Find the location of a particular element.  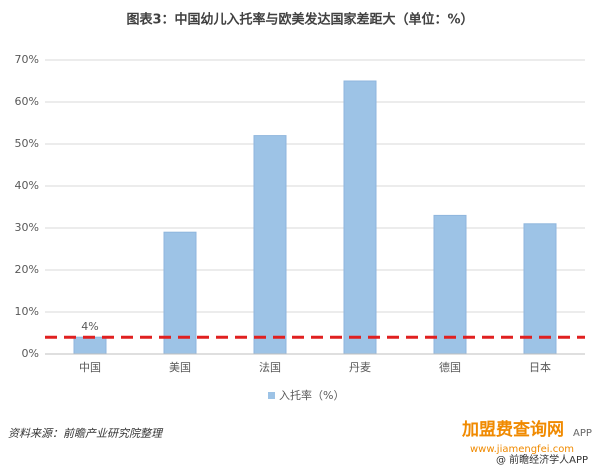

y-tick-label: 20% is located at coordinates (27, 269).